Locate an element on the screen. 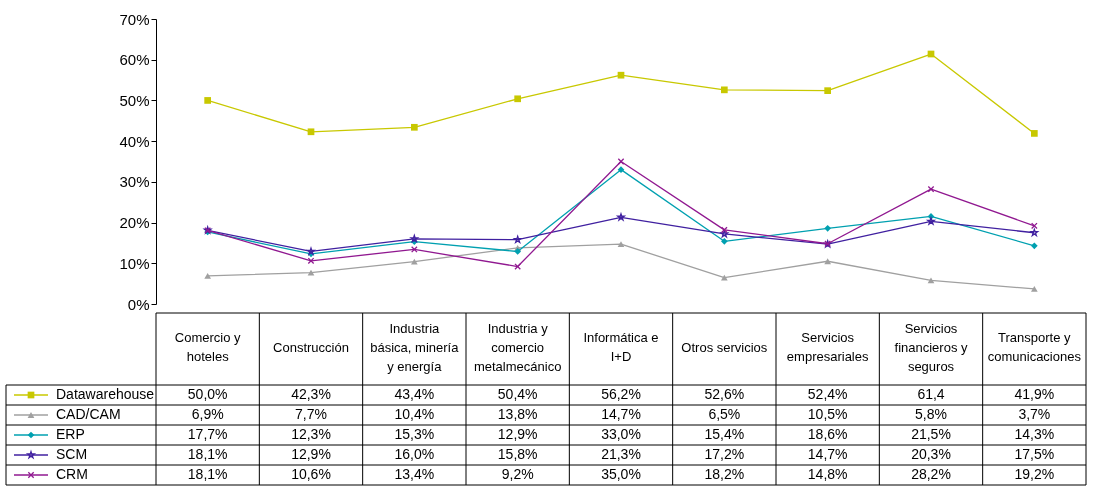  y-tick-label: 40% is located at coordinates (134, 141).